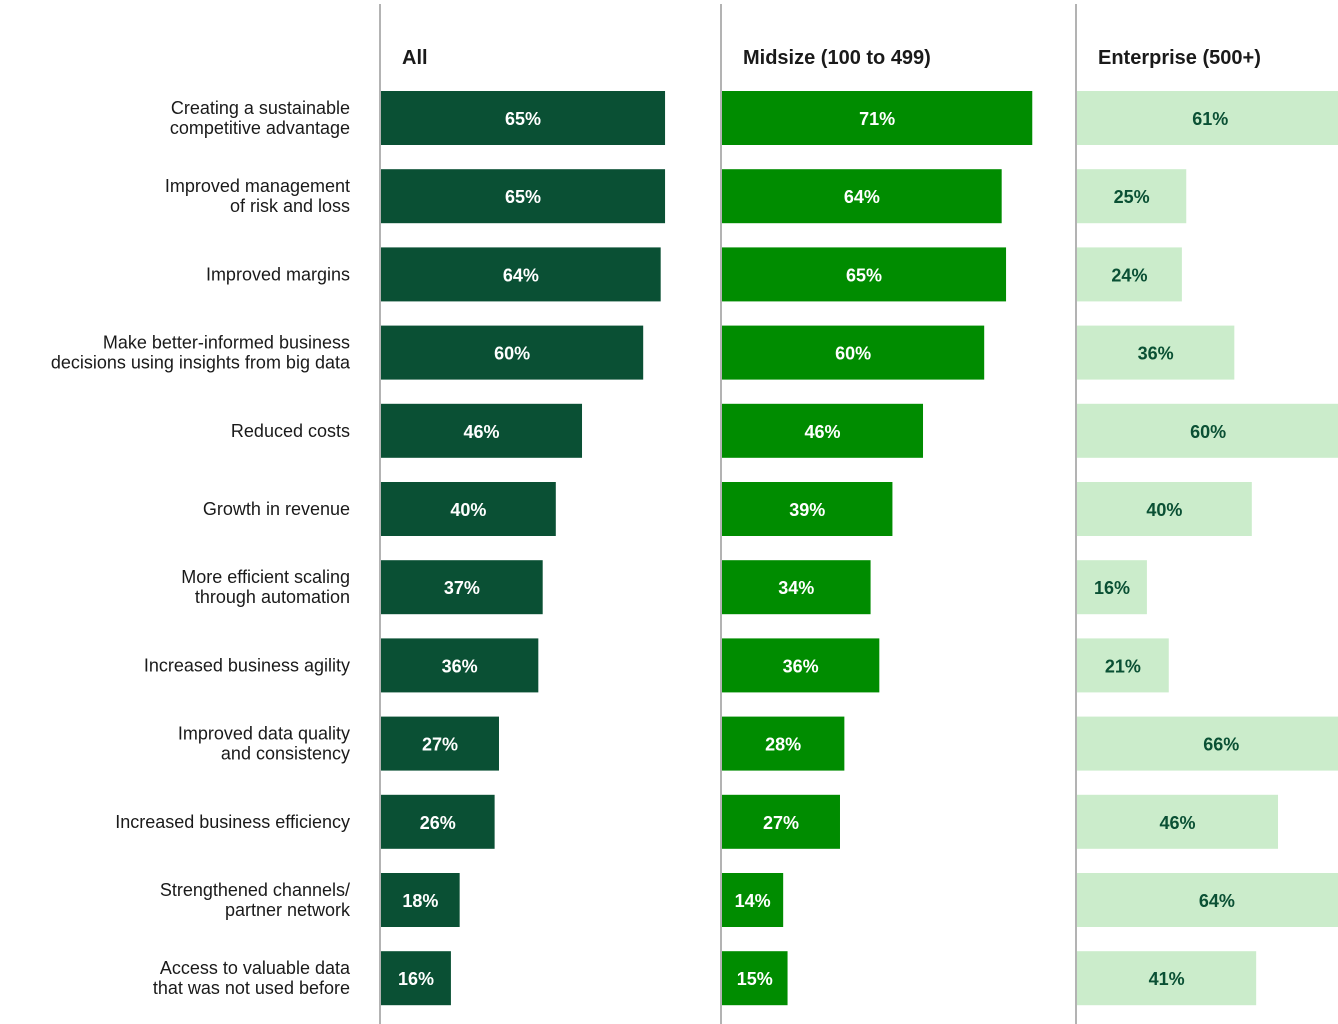 This screenshot has width=1338, height=1024. I want to click on bar-value-label-1-1: 64%, so click(862, 197).